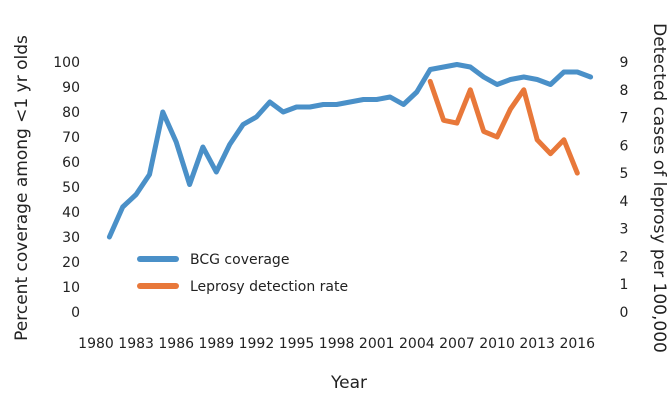 The image size is (672, 401). Describe the element at coordinates (417, 344) in the screenshot. I see `x-tick-label: 2004` at that location.